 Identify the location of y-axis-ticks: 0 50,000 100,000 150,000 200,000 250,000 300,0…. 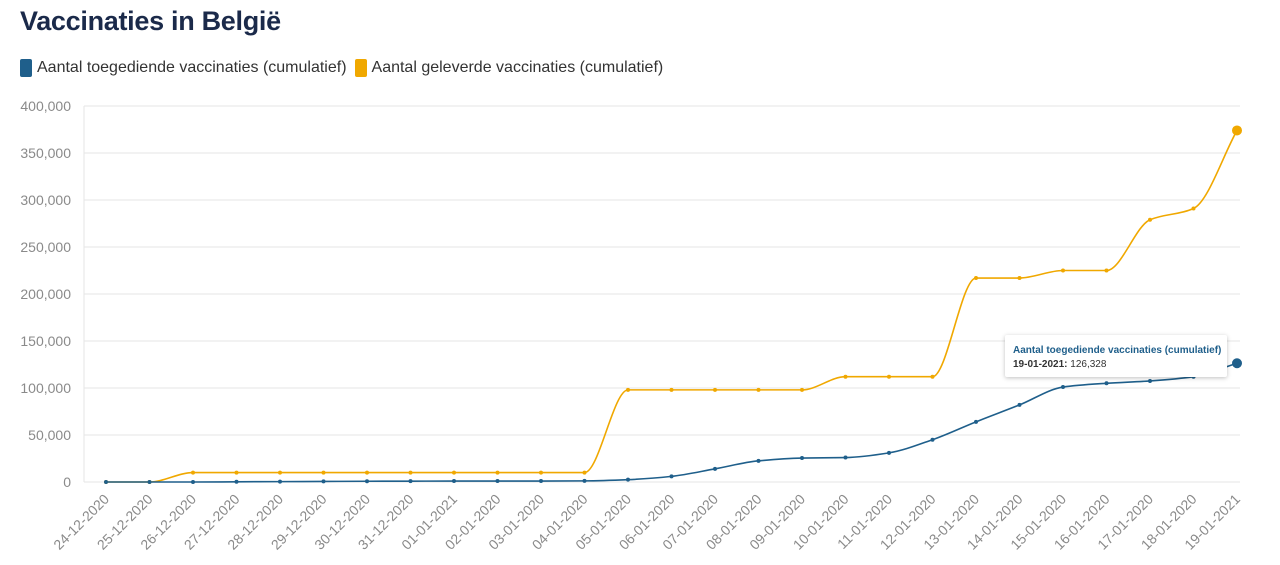
(45, 294).